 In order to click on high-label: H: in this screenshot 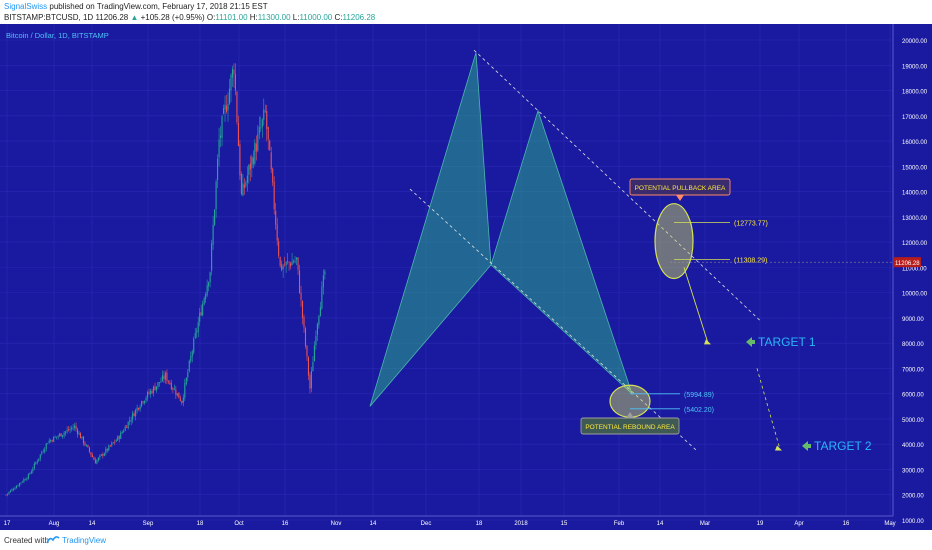, I will do `click(253, 17)`.